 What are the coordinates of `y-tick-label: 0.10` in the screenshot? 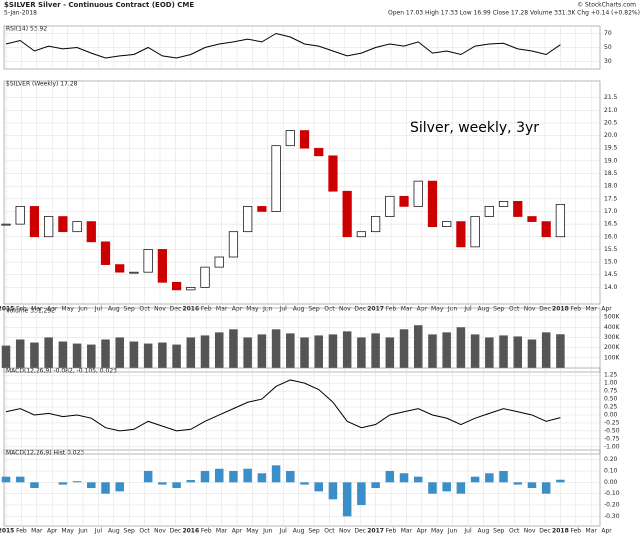 It's located at (611, 471).